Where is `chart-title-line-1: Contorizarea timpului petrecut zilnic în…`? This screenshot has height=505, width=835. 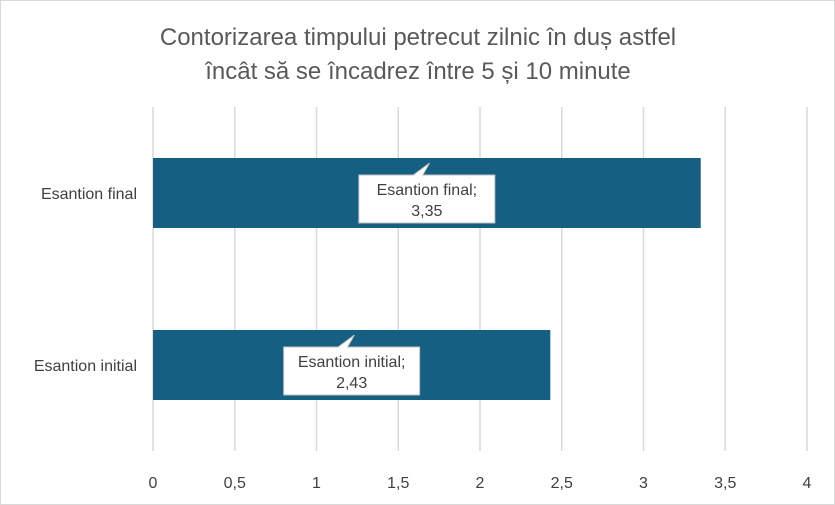
chart-title-line-1: Contorizarea timpului petrecut zilnic în… is located at coordinates (418, 37).